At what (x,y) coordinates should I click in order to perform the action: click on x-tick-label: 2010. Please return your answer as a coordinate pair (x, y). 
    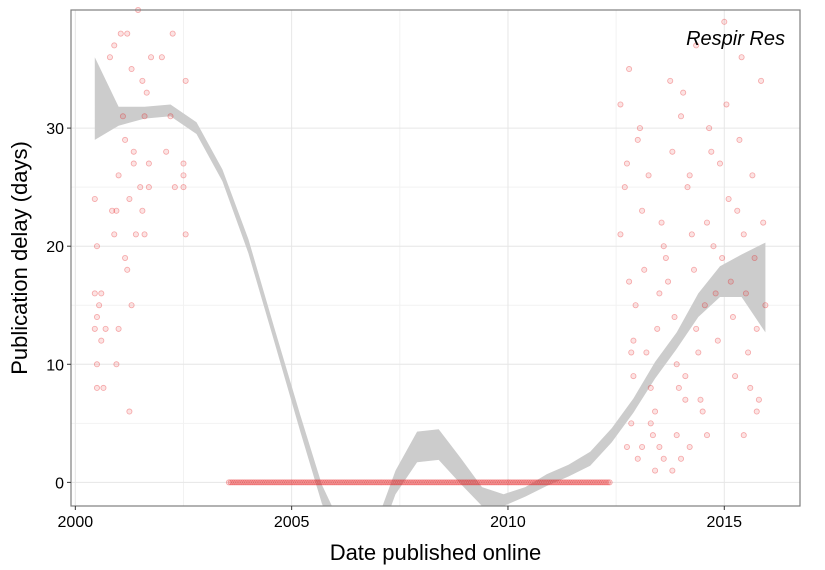
    Looking at the image, I should click on (508, 522).